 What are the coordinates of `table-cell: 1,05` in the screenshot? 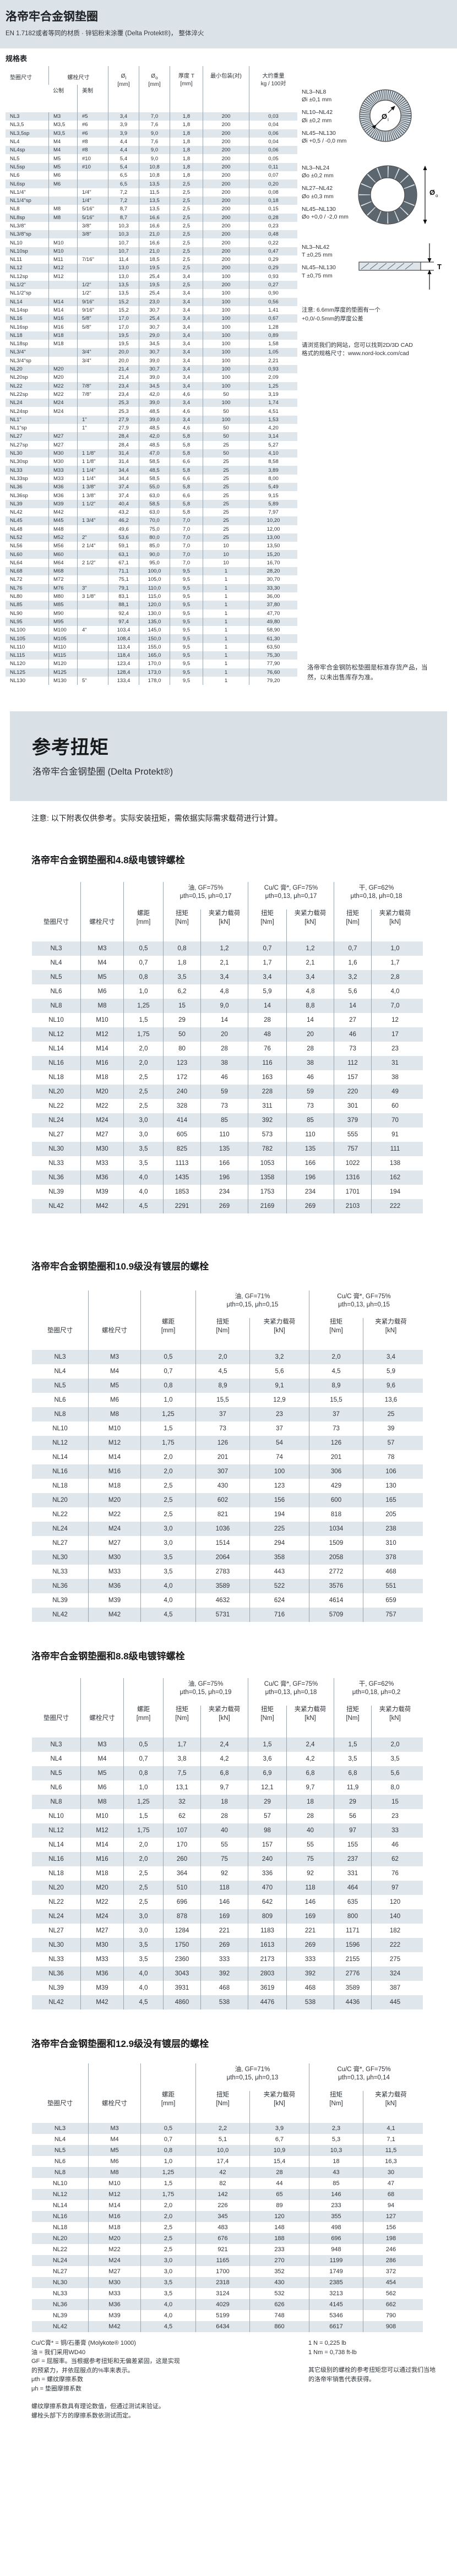 It's located at (273, 352).